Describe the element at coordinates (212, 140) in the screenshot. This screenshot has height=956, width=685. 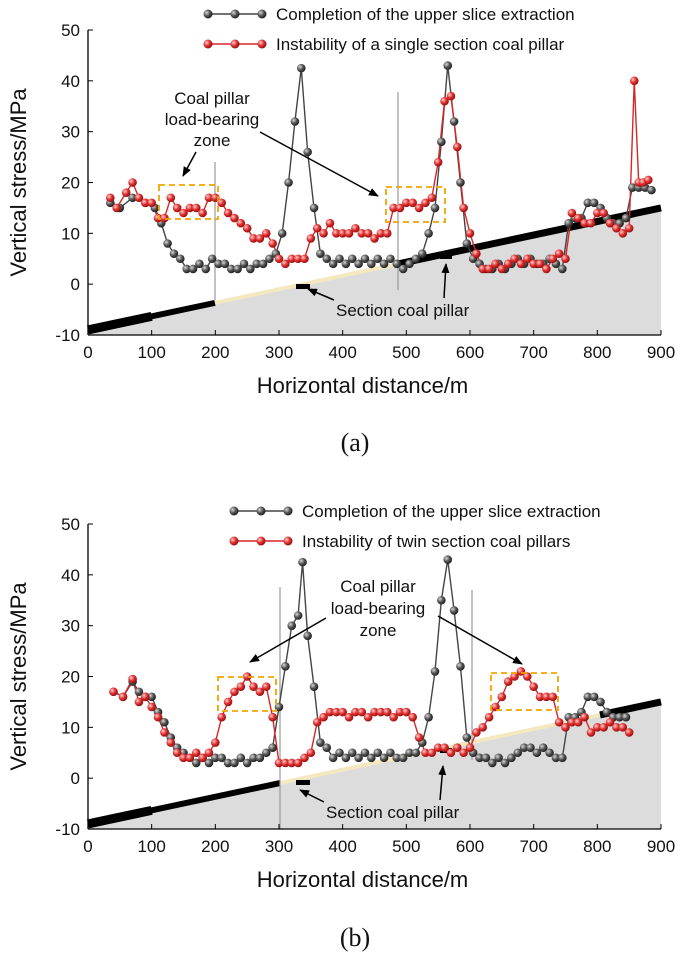
I see `annotation-zone-line3: zone` at that location.